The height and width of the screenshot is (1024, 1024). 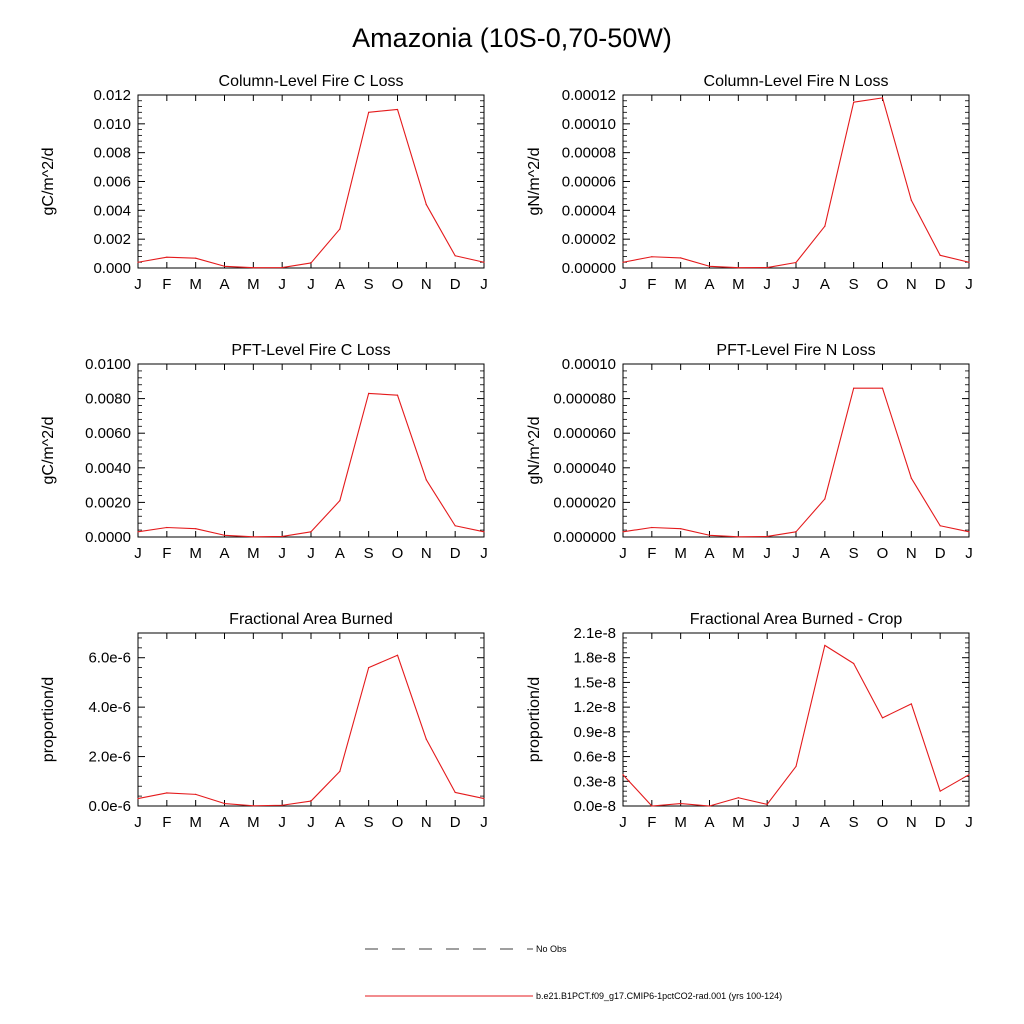 I want to click on y-tick-label: 1.8e-8, so click(x=594, y=658).